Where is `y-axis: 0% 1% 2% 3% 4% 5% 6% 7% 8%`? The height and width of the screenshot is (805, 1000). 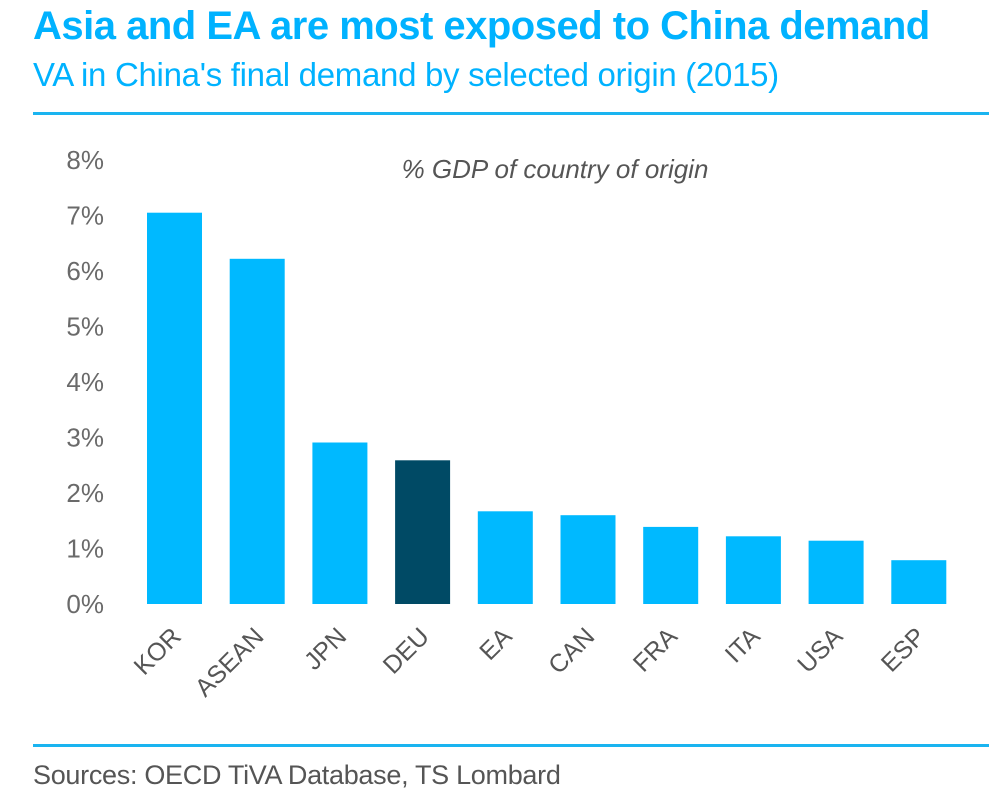 y-axis: 0% 1% 2% 3% 4% 5% 6% 7% 8% is located at coordinates (85, 382).